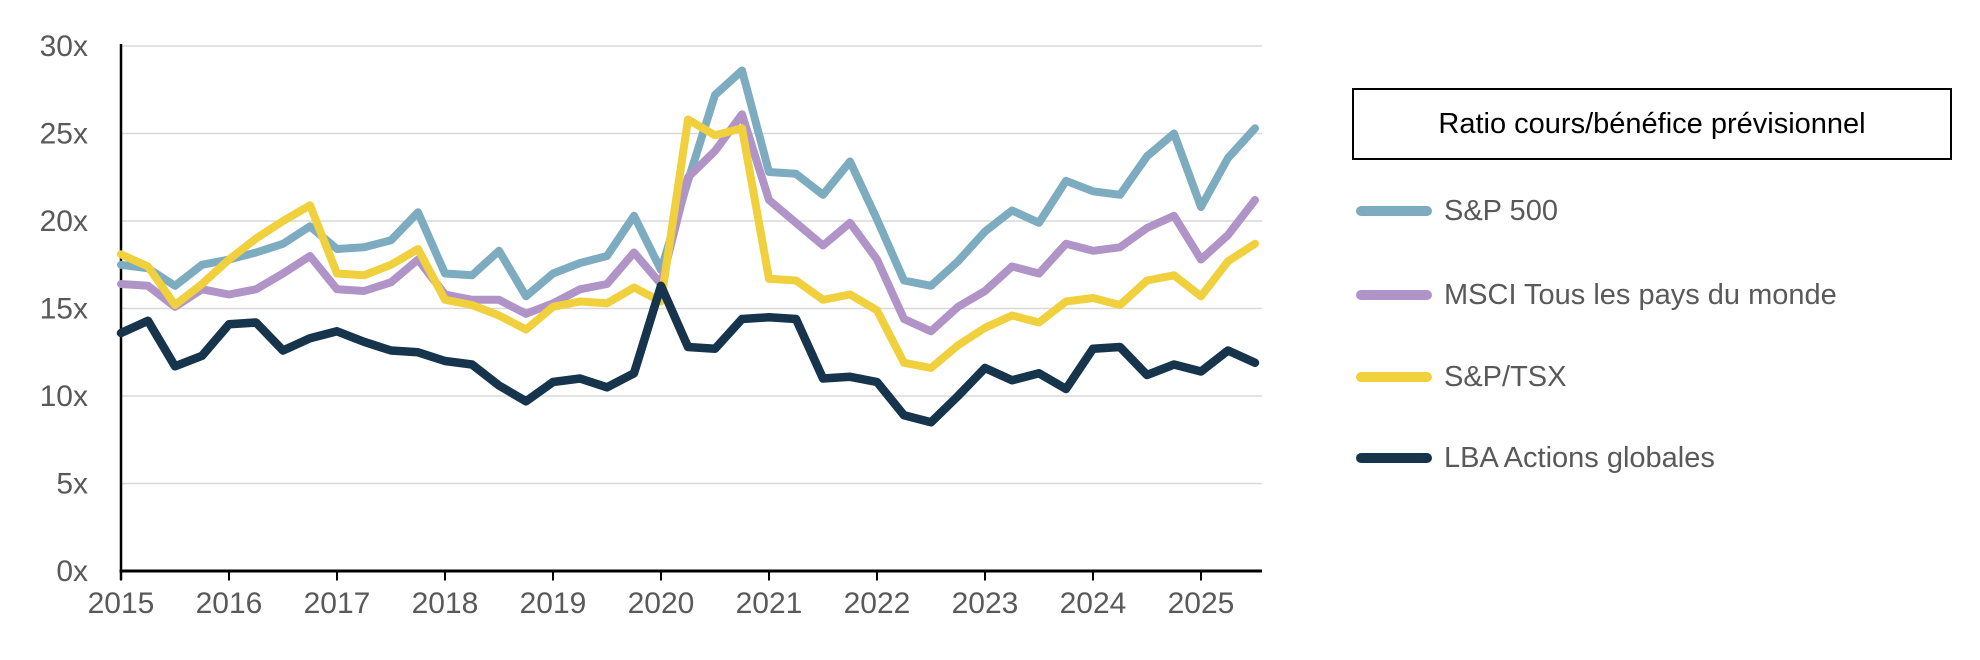 Image resolution: width=1980 pixels, height=660 pixels. I want to click on legend-item-msci-acwi: MSCI Tous les pays du monde, so click(1596, 295).